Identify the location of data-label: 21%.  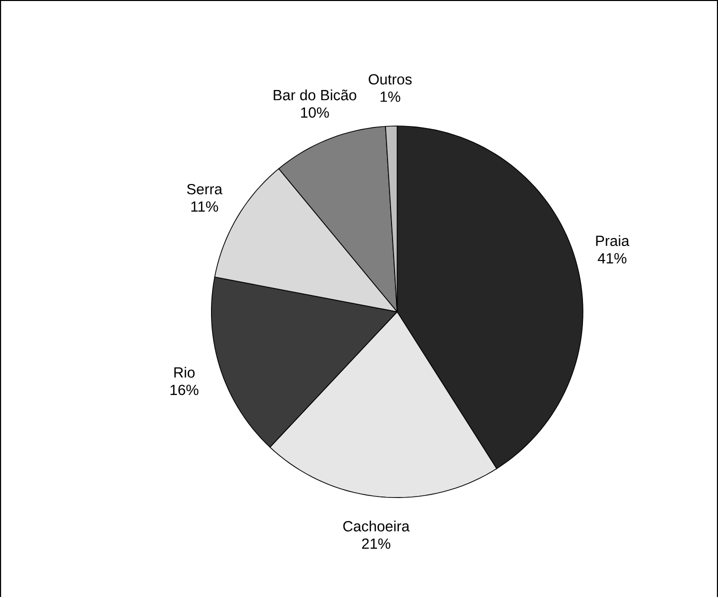
(376, 544).